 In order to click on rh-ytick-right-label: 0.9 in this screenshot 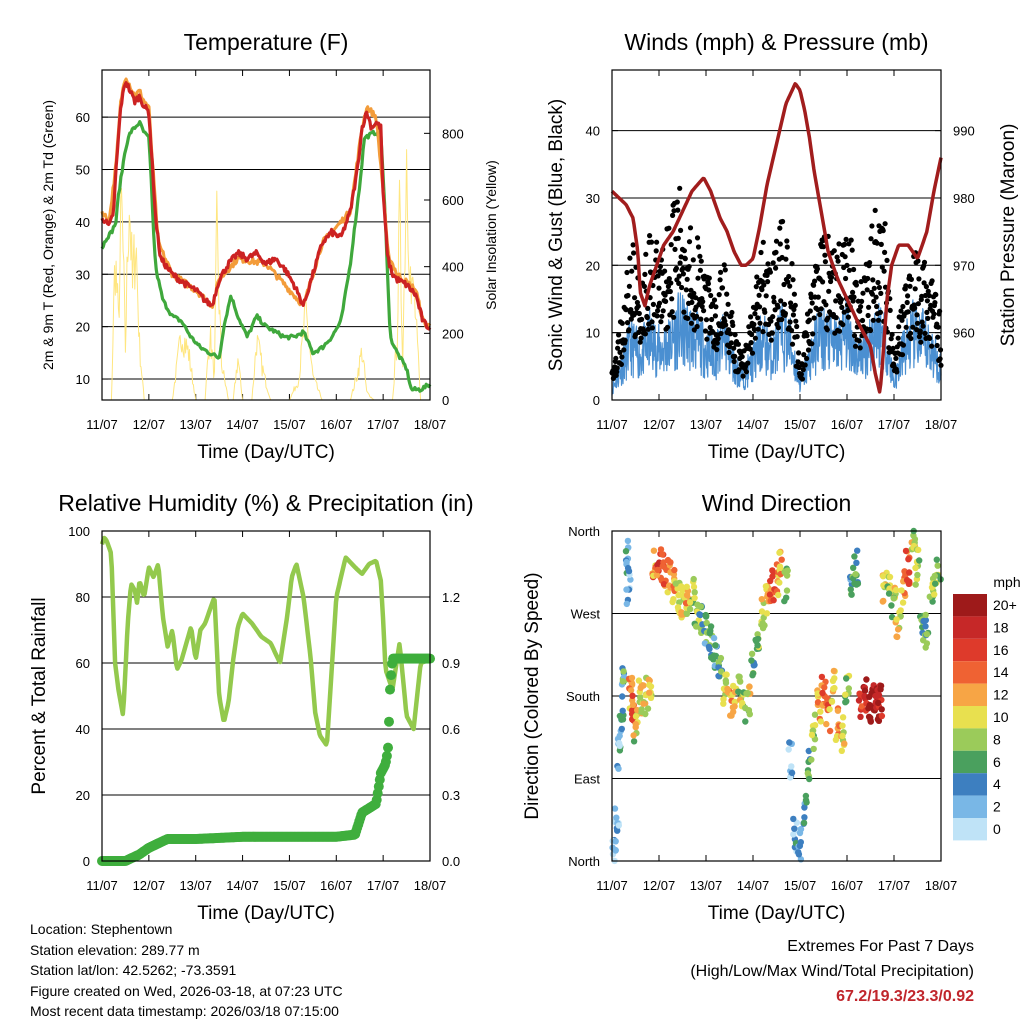, I will do `click(451, 663)`.